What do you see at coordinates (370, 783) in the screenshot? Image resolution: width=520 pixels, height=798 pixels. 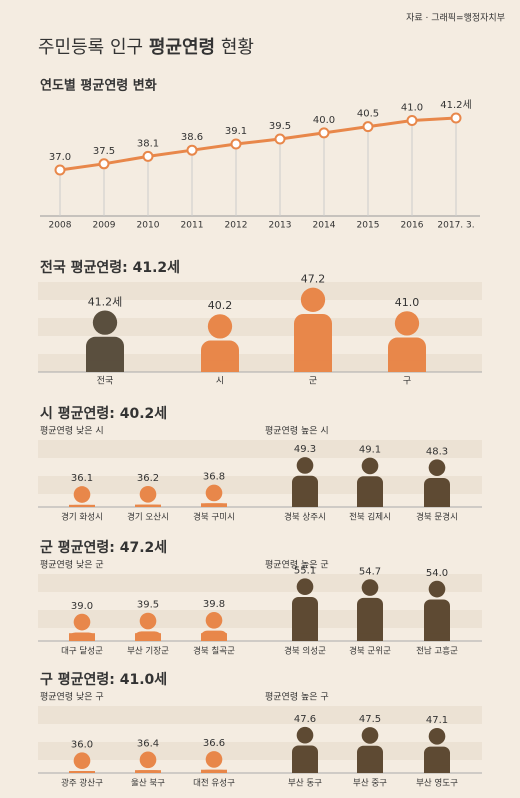 I see `category-label: 부산 중구` at bounding box center [370, 783].